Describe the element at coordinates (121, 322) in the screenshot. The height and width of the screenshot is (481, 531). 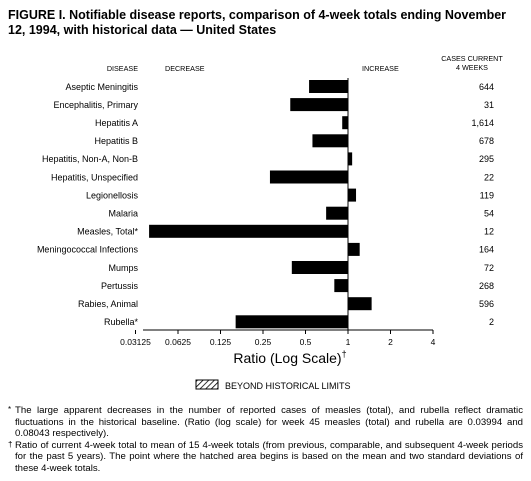
I see `category-label: Rubella*` at that location.